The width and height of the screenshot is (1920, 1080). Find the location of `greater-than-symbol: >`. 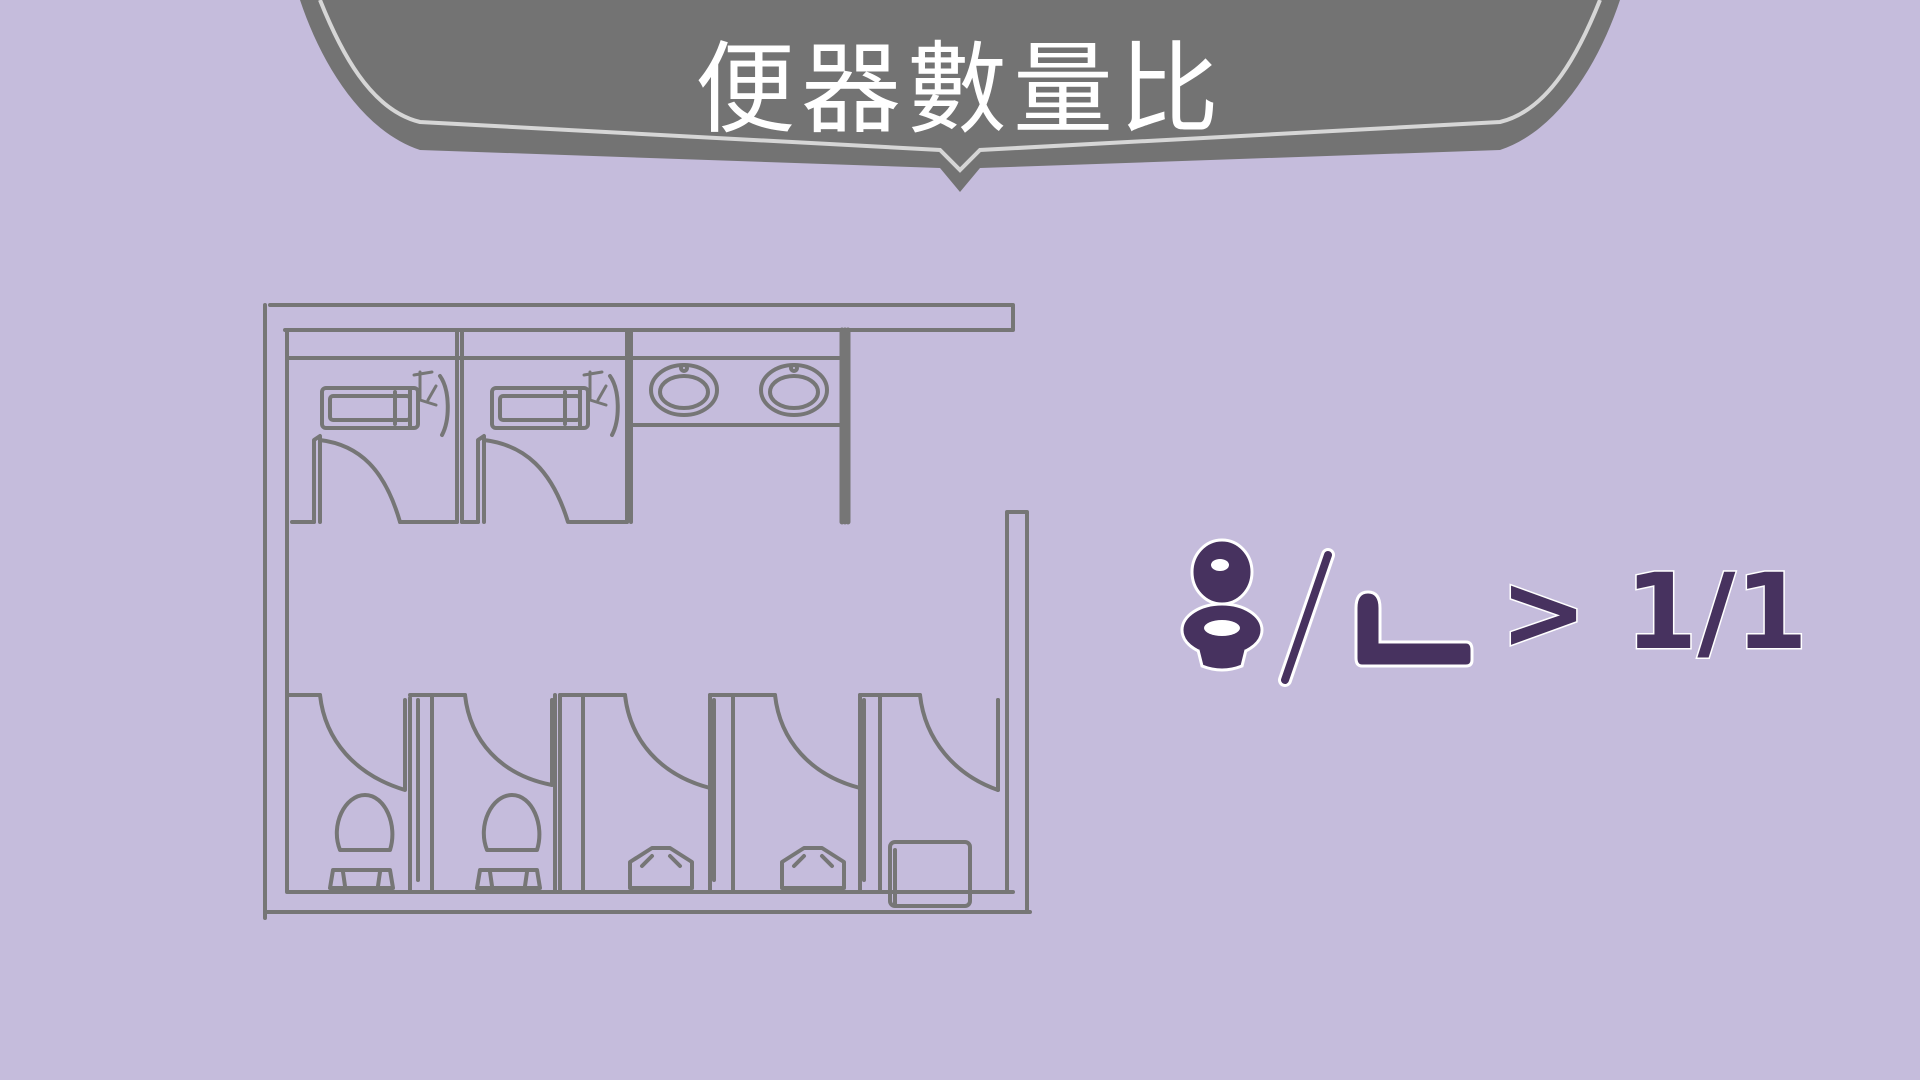

greater-than-symbol: > is located at coordinates (1543, 612).